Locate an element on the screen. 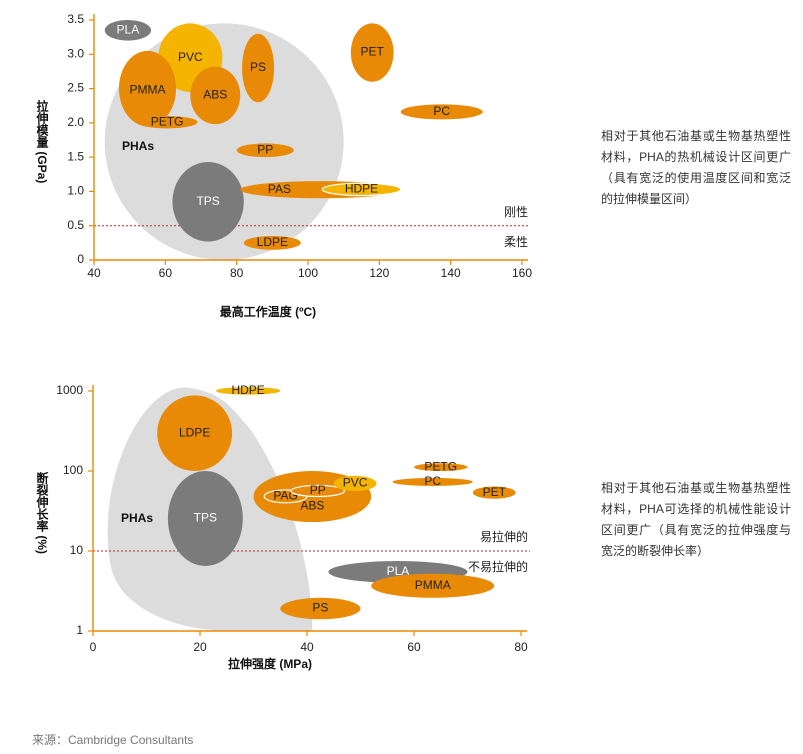 Image resolution: width=803 pixels, height=754 pixels. bubble-label-pas: PAS is located at coordinates (279, 189).